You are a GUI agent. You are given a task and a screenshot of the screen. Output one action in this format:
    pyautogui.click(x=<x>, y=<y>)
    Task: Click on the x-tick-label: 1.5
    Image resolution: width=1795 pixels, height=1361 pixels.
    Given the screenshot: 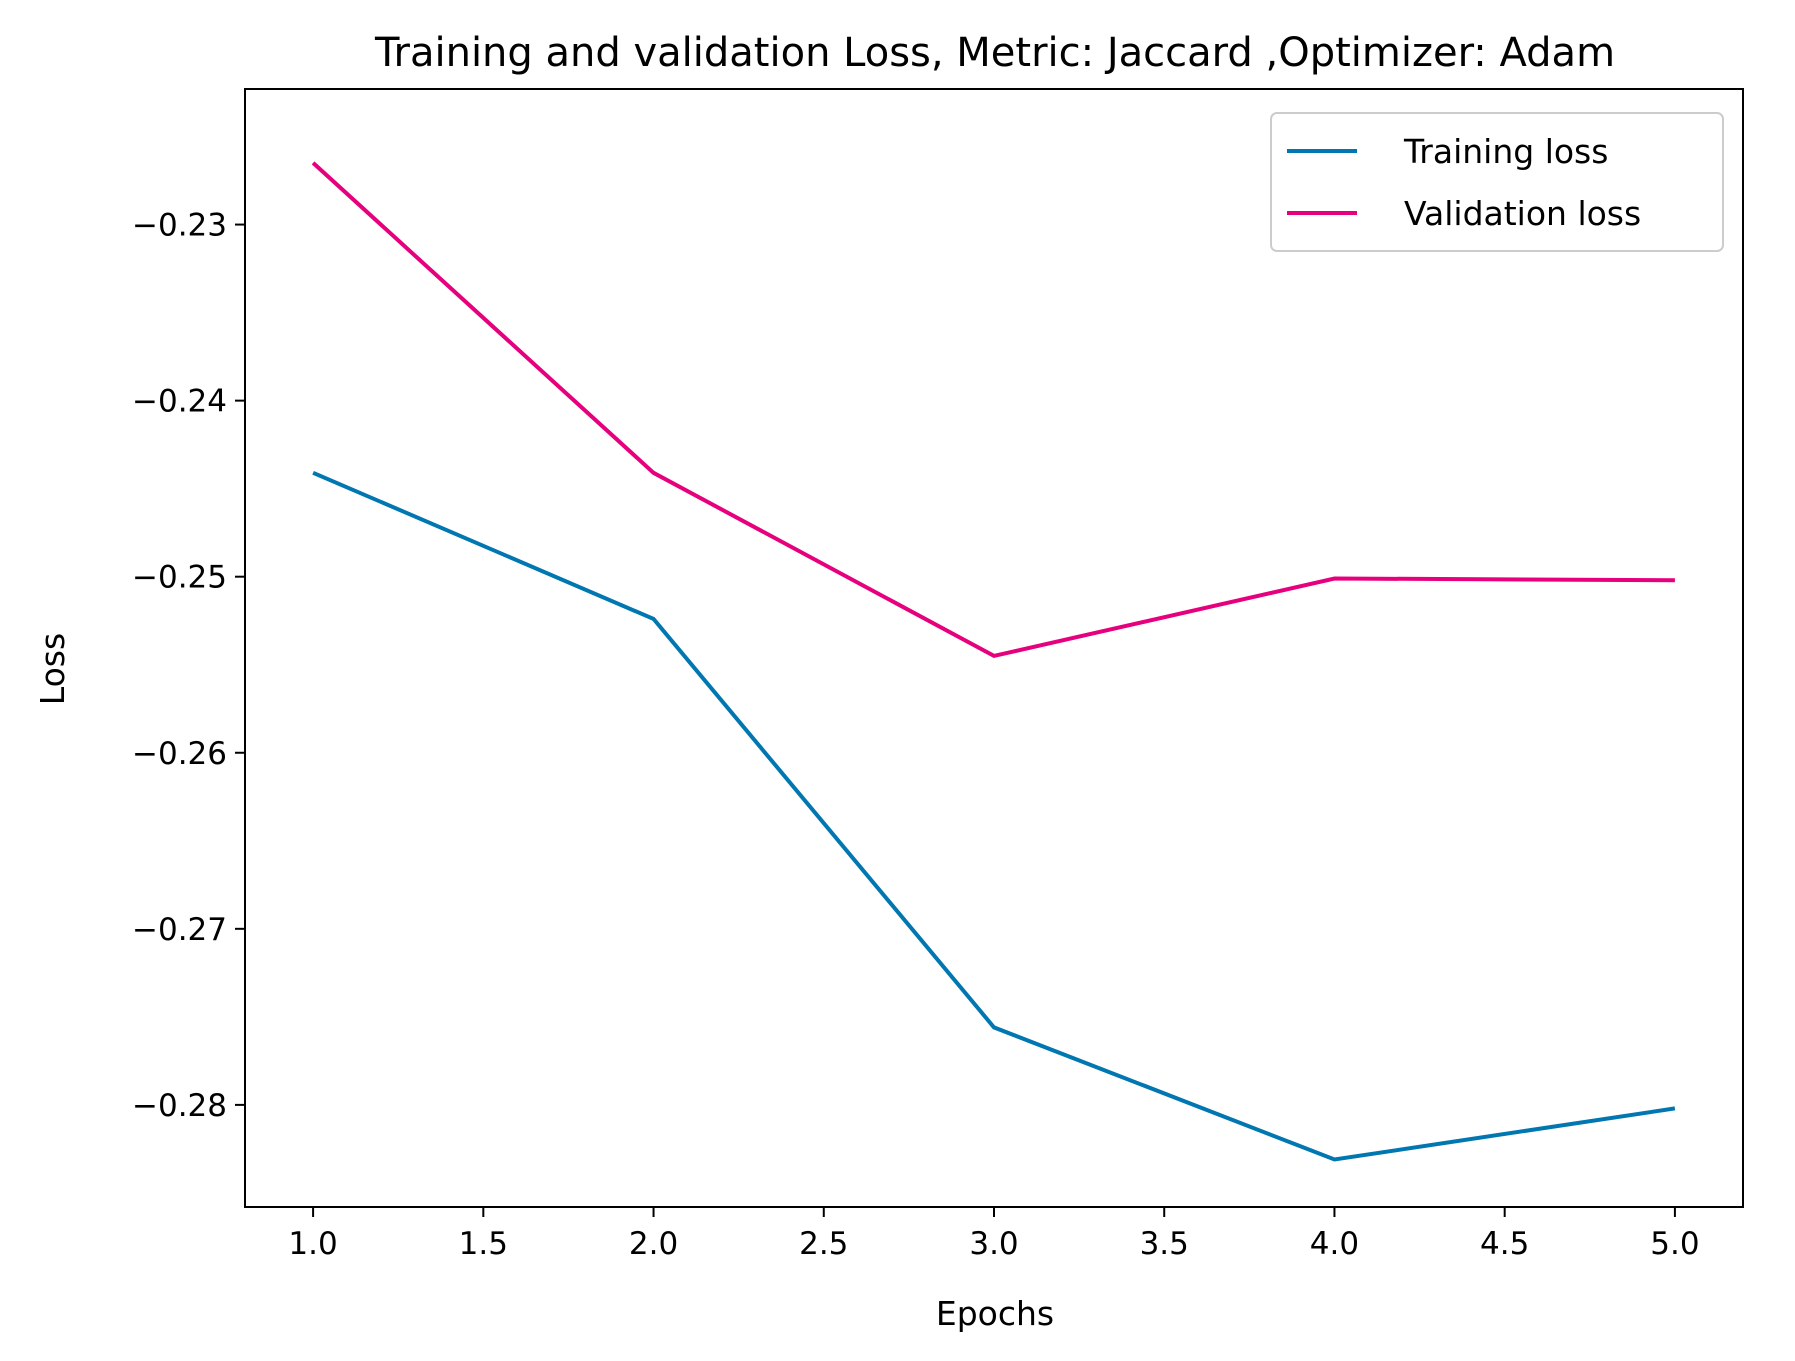 What is the action you would take?
    pyautogui.click(x=483, y=1244)
    